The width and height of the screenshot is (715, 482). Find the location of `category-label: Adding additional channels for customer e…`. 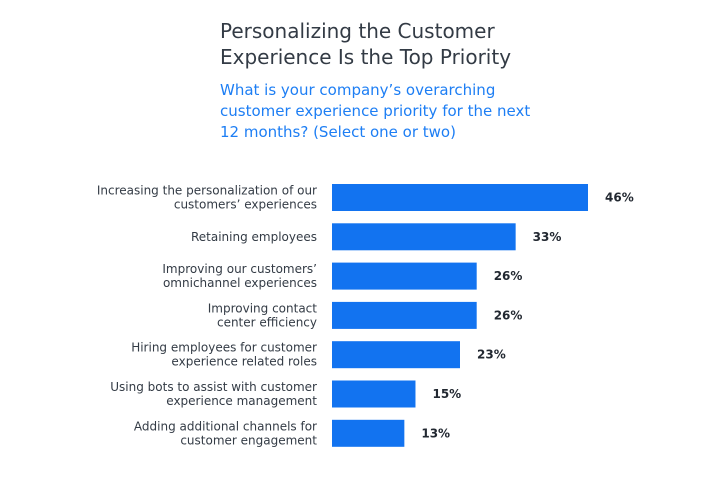

category-label: Adding additional channels for customer e… is located at coordinates (225, 433).